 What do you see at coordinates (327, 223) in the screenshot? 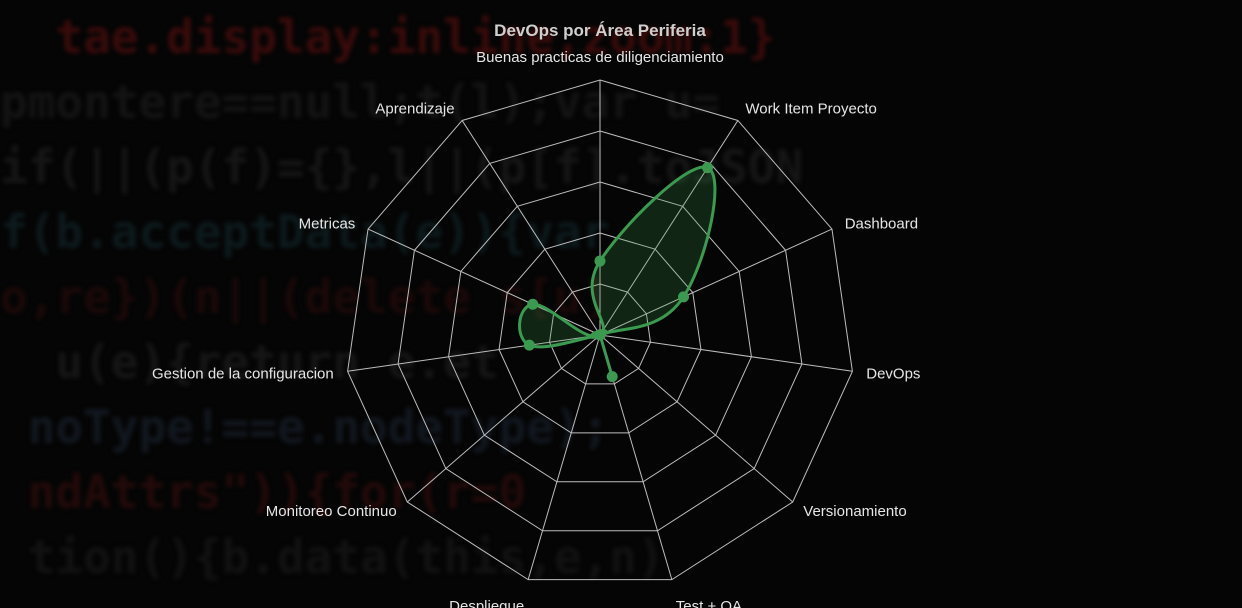
I see `axis-label-9: Metricas` at bounding box center [327, 223].